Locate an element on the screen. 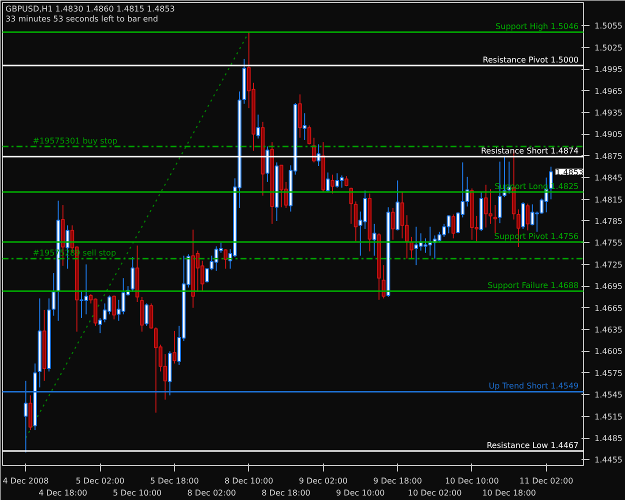 The height and width of the screenshot is (500, 625). x-tick-label: 9 Dec 02:00 is located at coordinates (323, 481).